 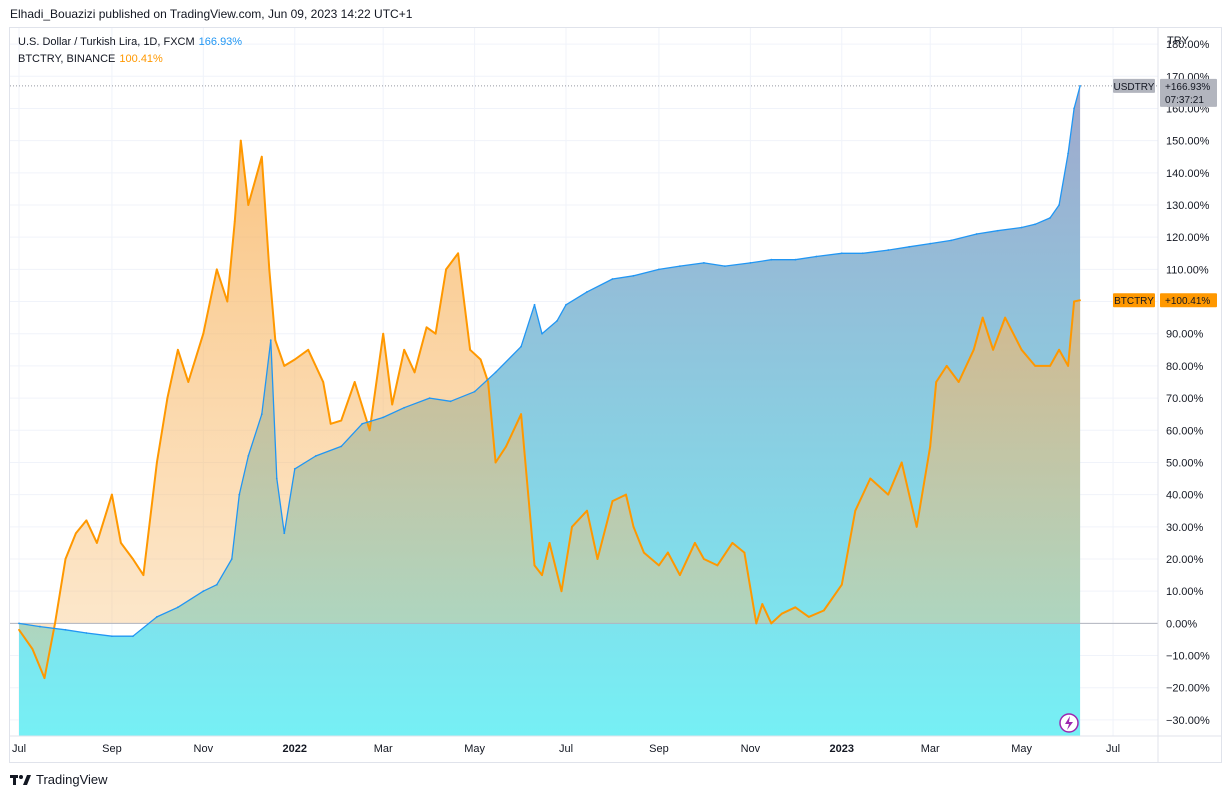 What do you see at coordinates (1134, 85) in the screenshot?
I see `usdtry-tag-bg` at bounding box center [1134, 85].